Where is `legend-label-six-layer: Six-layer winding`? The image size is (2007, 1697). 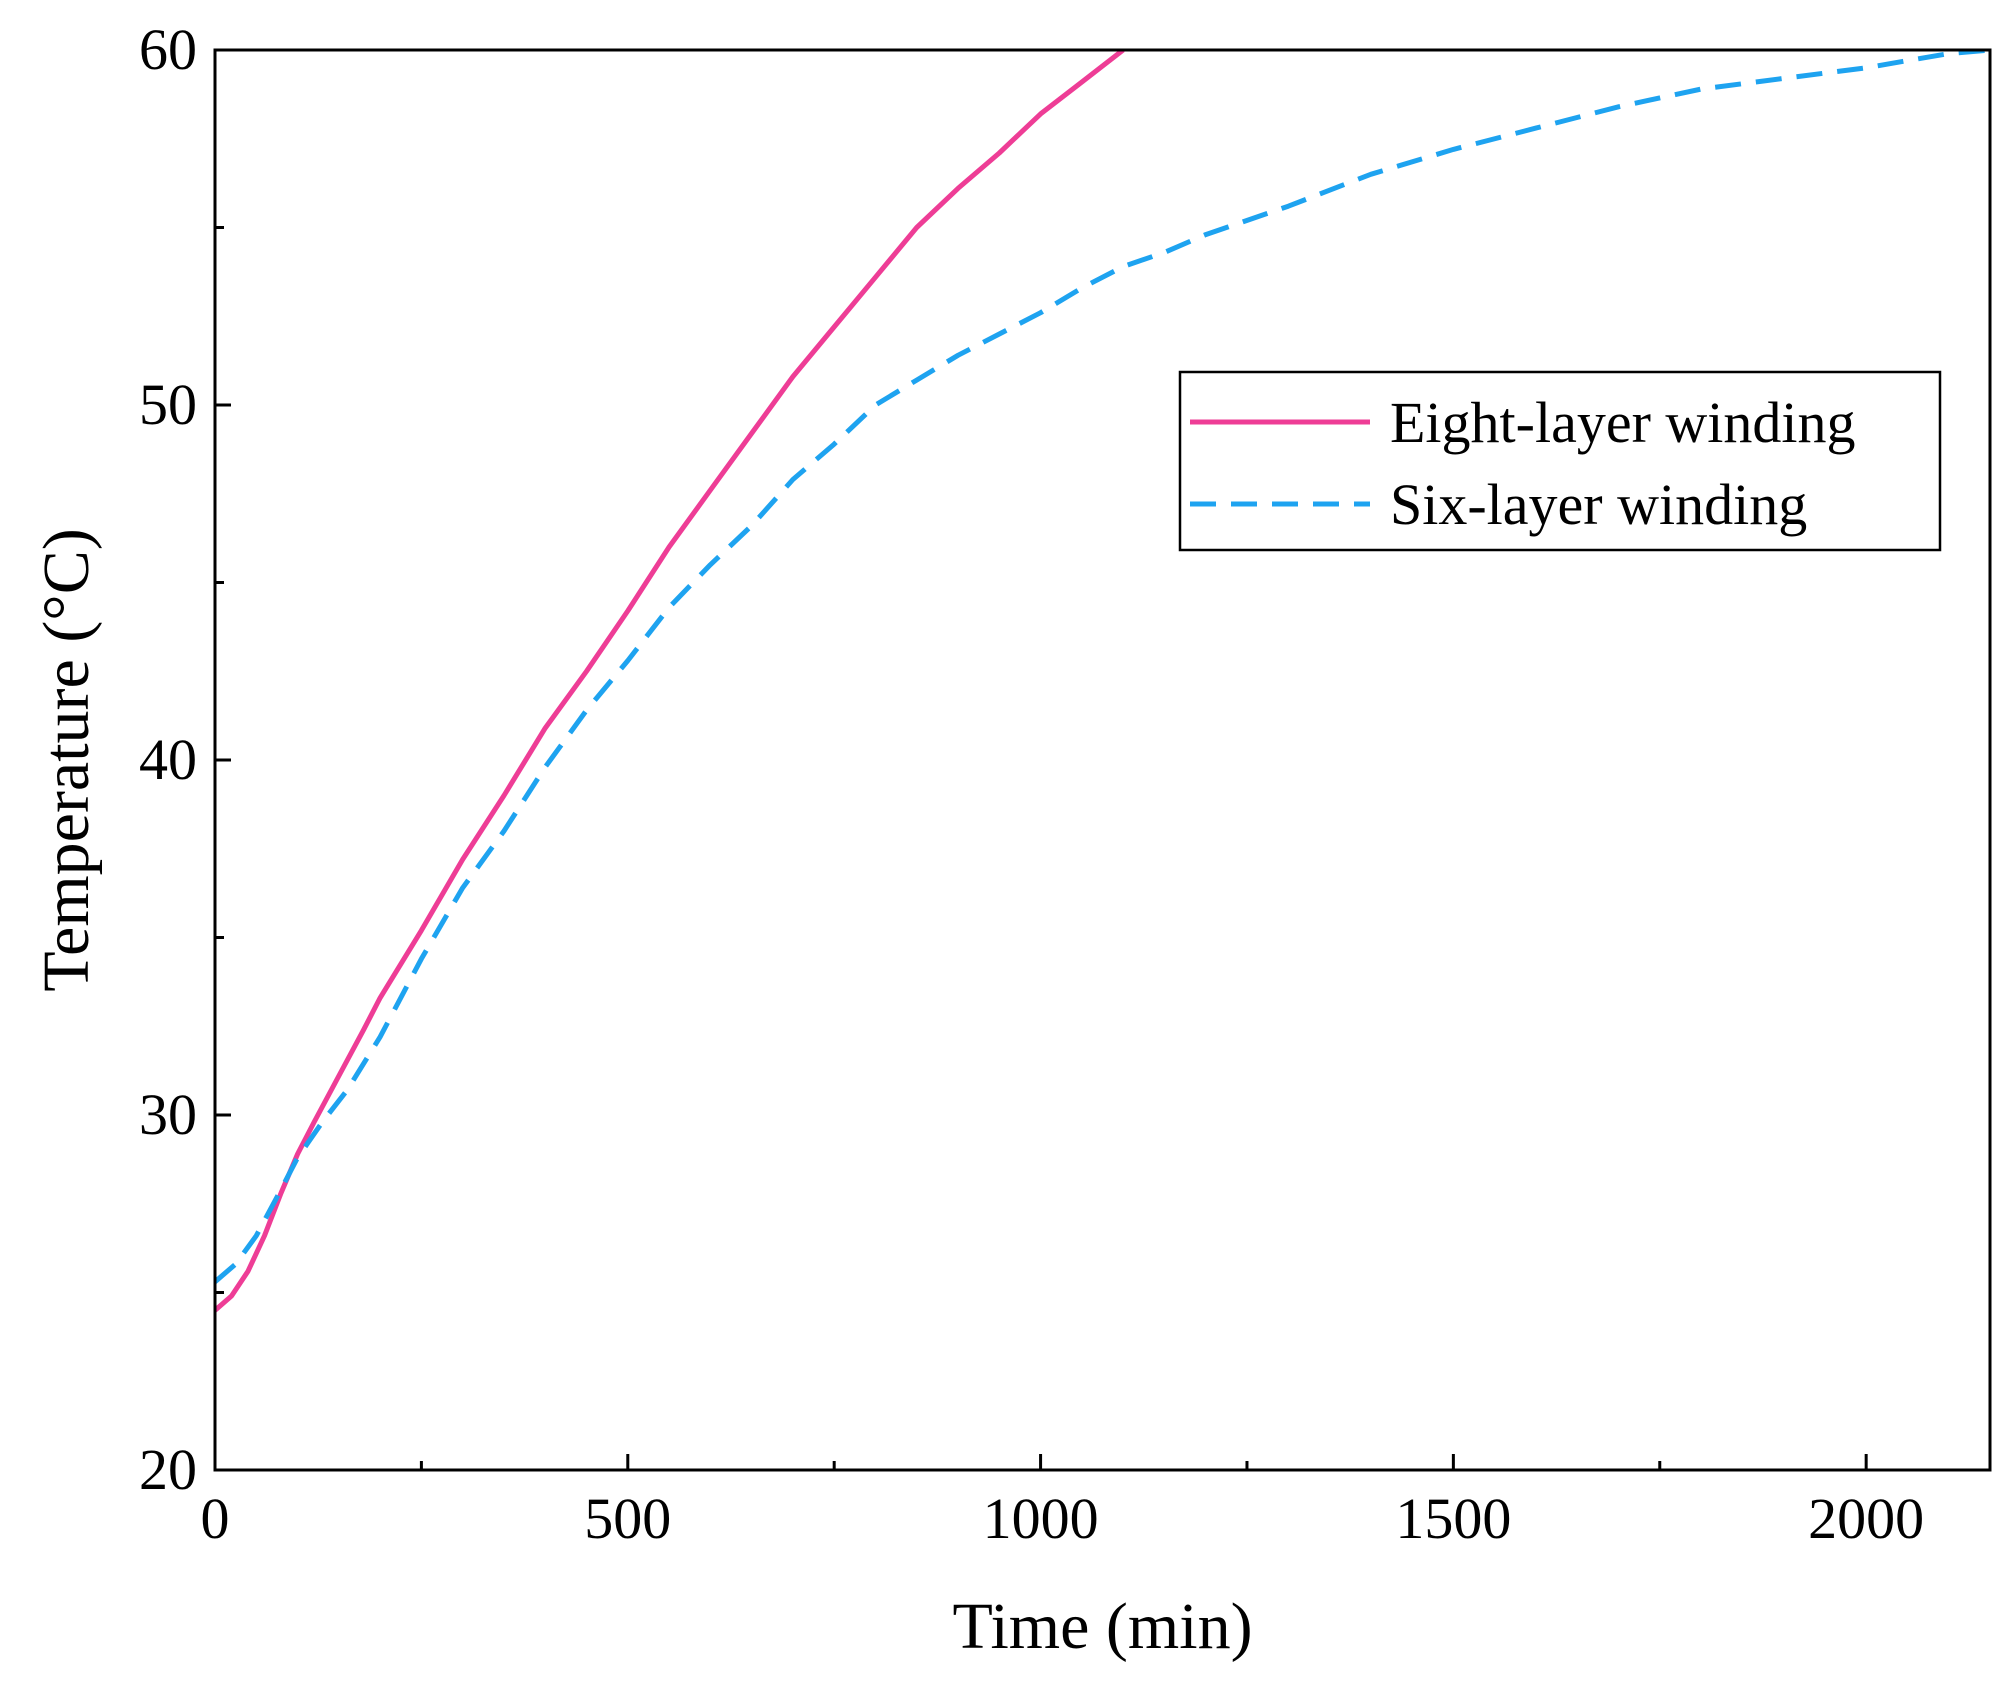 legend-label-six-layer: Six-layer winding is located at coordinates (1598, 504).